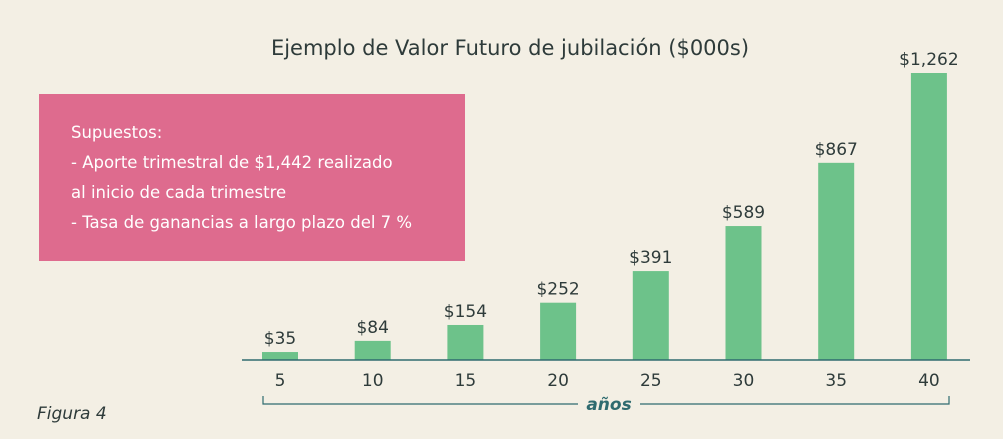  Describe the element at coordinates (72, 414) in the screenshot. I see `figure-label: Figura 4` at that location.